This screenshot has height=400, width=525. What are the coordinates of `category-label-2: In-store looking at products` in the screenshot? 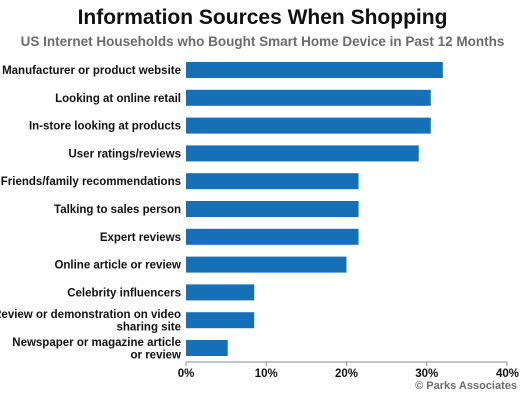 It's located at (105, 127).